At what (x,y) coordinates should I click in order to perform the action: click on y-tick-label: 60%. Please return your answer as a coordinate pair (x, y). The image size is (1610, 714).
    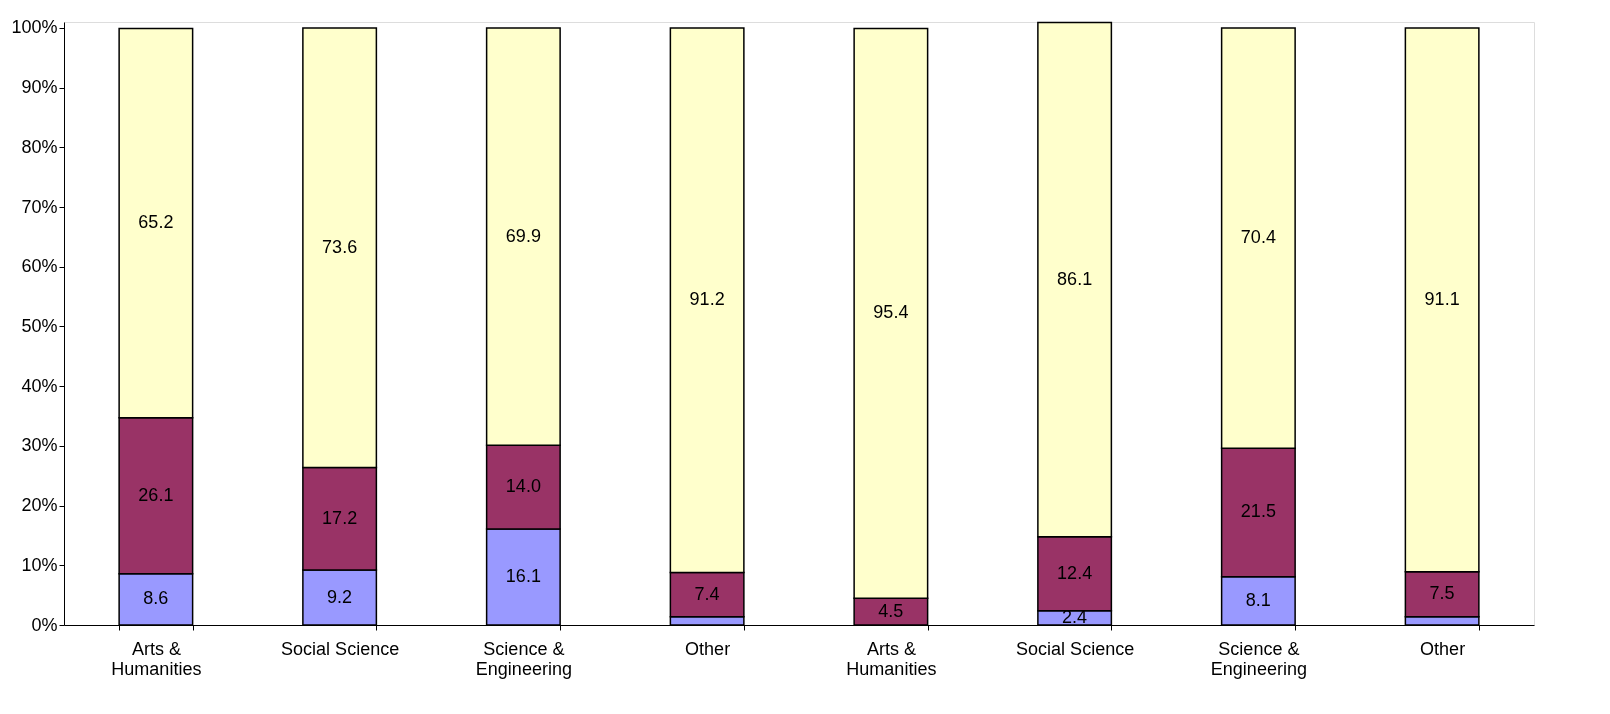
    Looking at the image, I should click on (39, 266).